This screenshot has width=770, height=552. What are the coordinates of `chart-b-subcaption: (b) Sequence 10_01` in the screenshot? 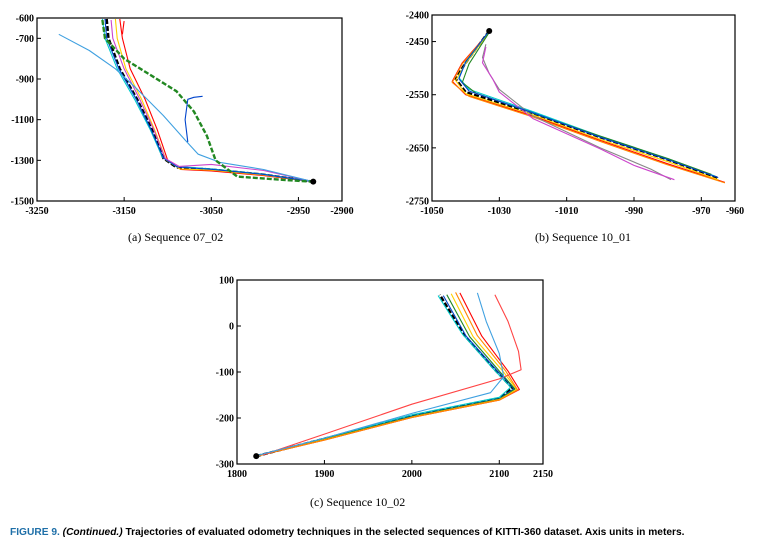 It's located at (583, 237).